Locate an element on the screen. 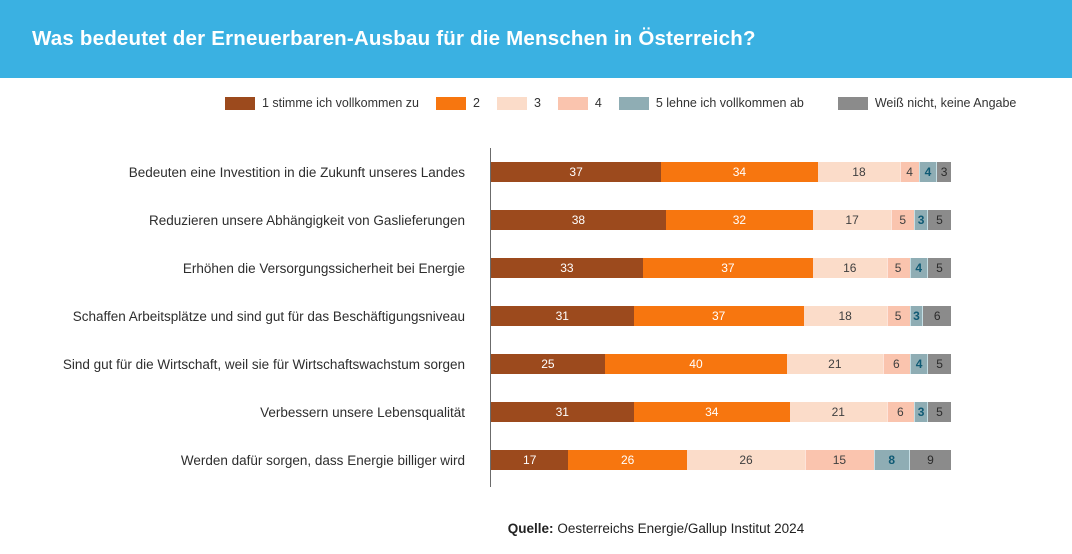  legend-item: Weiß nicht, keine Angabe is located at coordinates (927, 103).